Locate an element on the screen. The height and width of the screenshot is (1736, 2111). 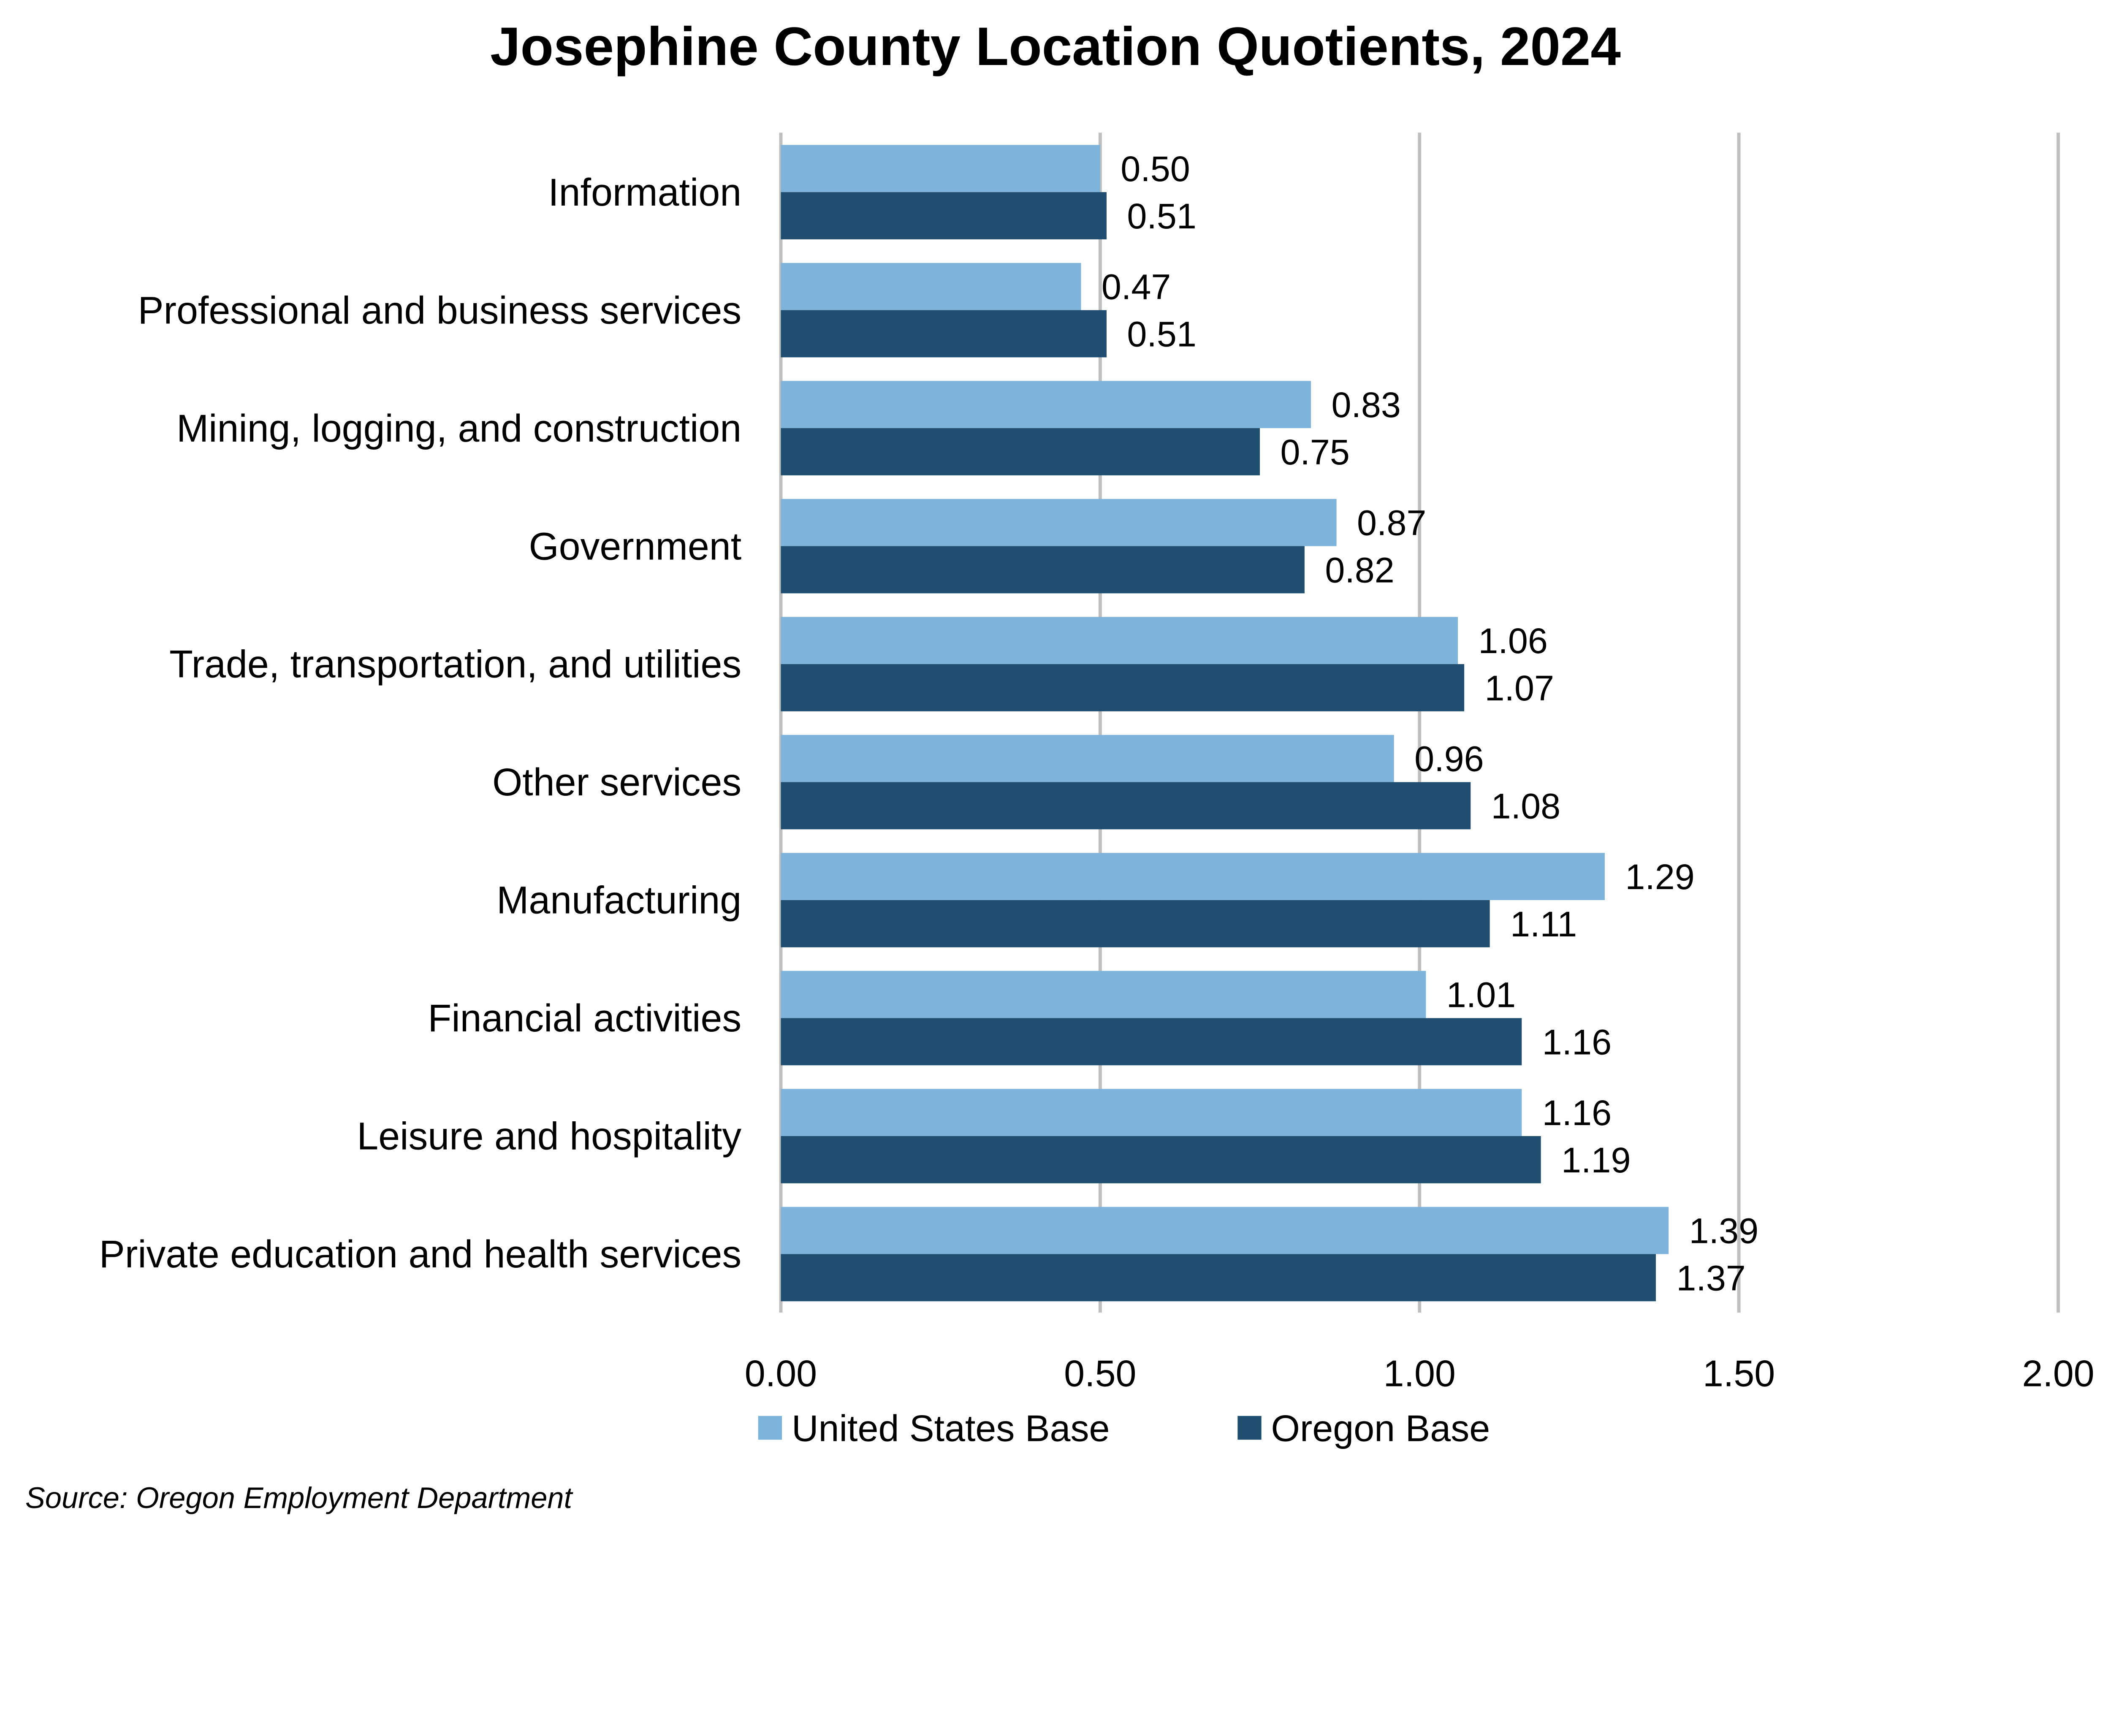
data-label: 0.82 is located at coordinates (1359, 570).